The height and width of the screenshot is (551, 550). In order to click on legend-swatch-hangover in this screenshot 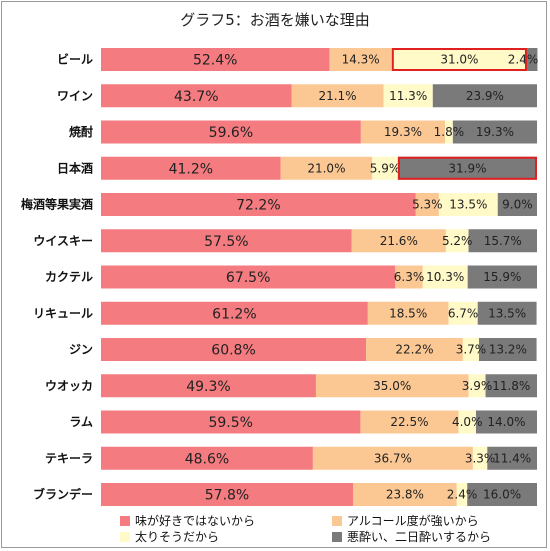, I will do `click(337, 536)`.